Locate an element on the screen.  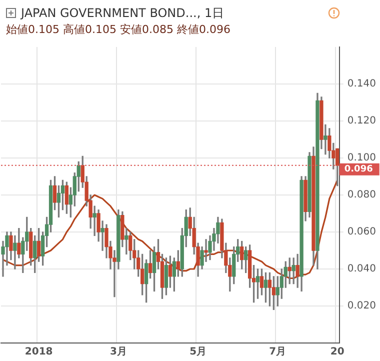
x-tick-label: 20 is located at coordinates (337, 352).